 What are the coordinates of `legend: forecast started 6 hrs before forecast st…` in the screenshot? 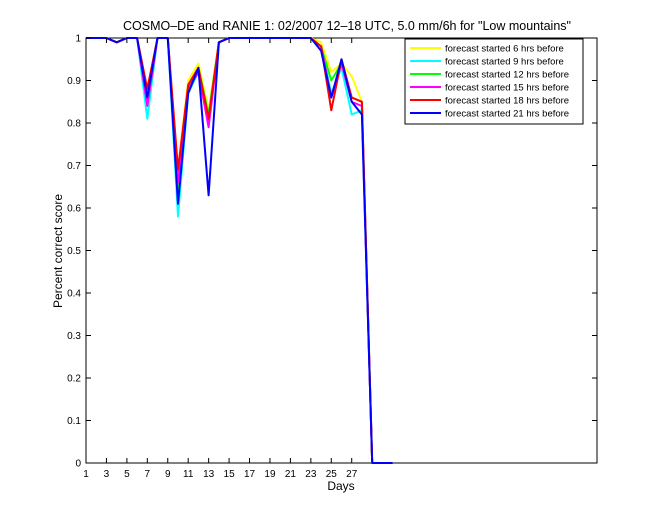 It's located at (494, 81).